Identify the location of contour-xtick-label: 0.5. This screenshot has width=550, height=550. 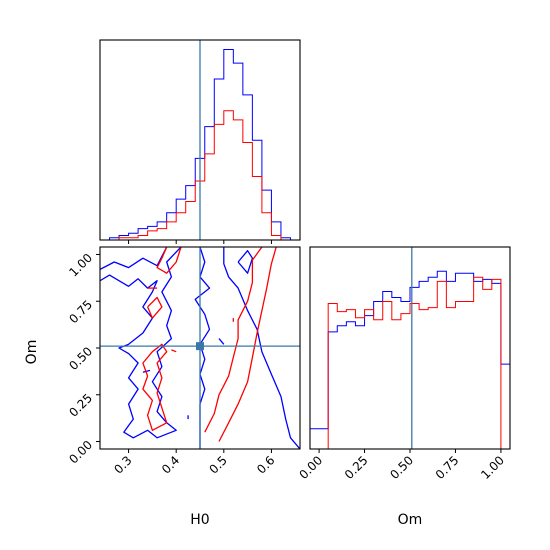
(218, 464).